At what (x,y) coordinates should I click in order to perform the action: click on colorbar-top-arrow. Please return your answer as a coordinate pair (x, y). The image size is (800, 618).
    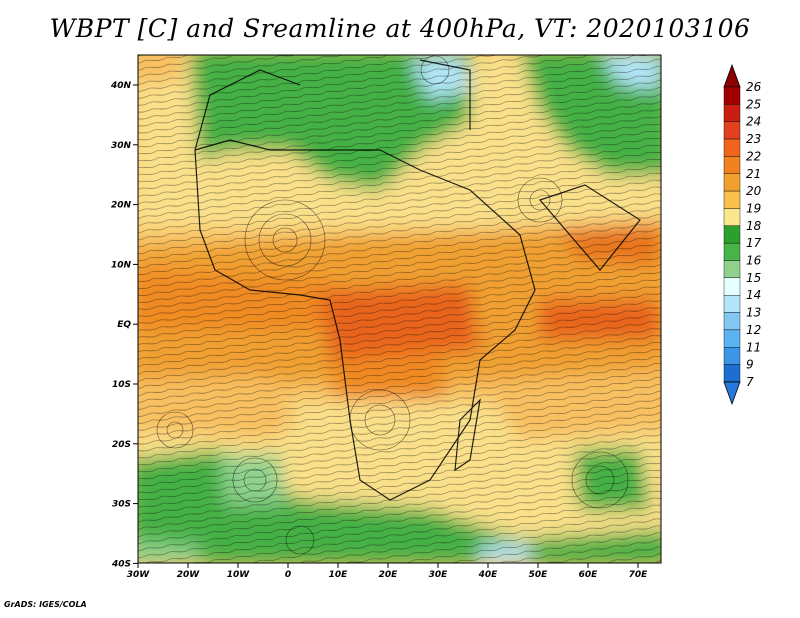
    Looking at the image, I should click on (732, 75).